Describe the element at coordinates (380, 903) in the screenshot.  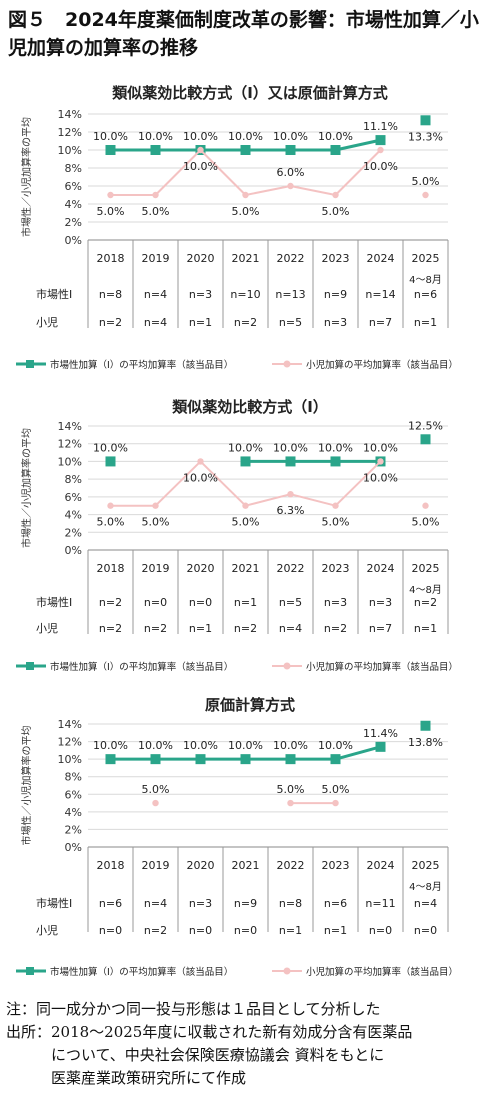
I see `table-cell: n=11` at that location.